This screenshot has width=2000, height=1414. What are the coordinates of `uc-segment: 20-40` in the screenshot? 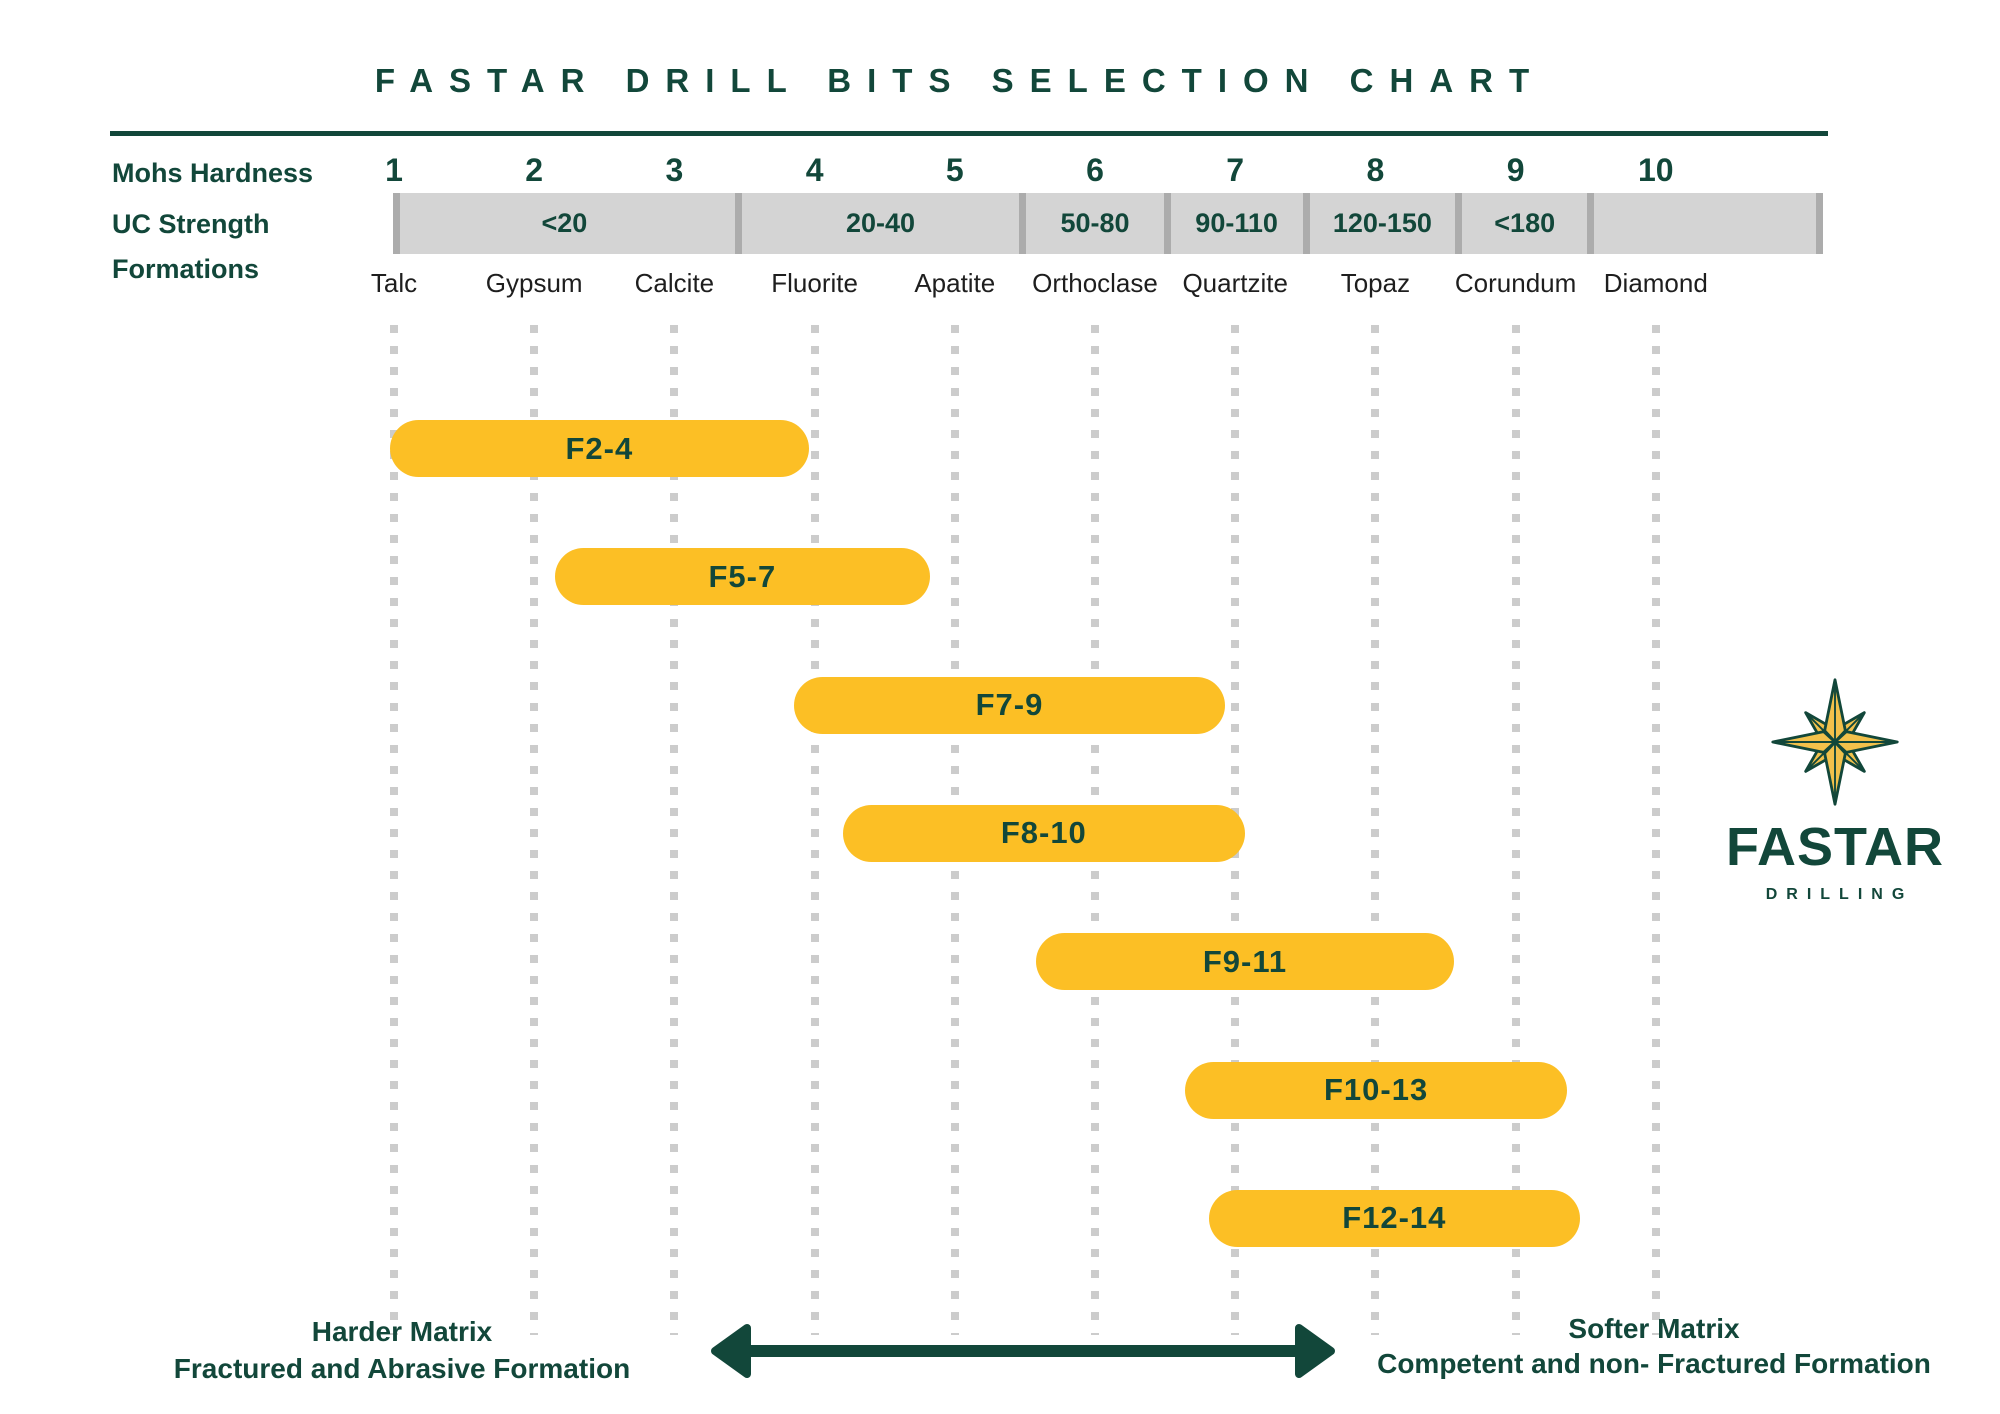 It's located at (884, 223).